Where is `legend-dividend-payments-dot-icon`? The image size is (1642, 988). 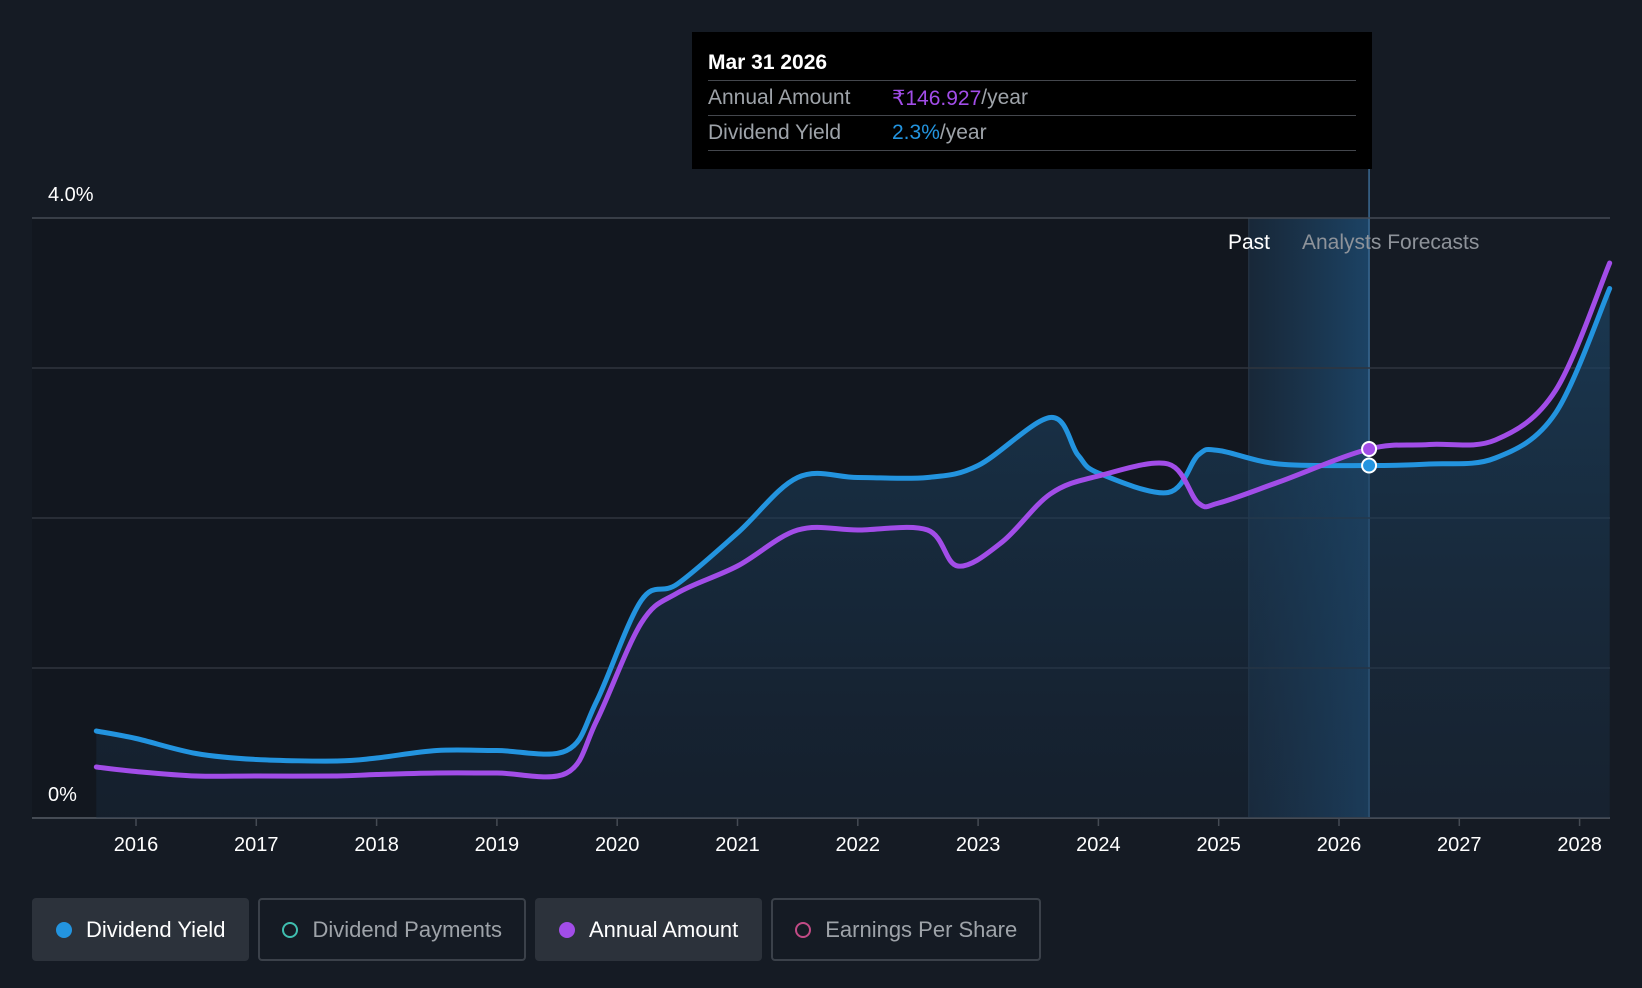 legend-dividend-payments-dot-icon is located at coordinates (290, 929).